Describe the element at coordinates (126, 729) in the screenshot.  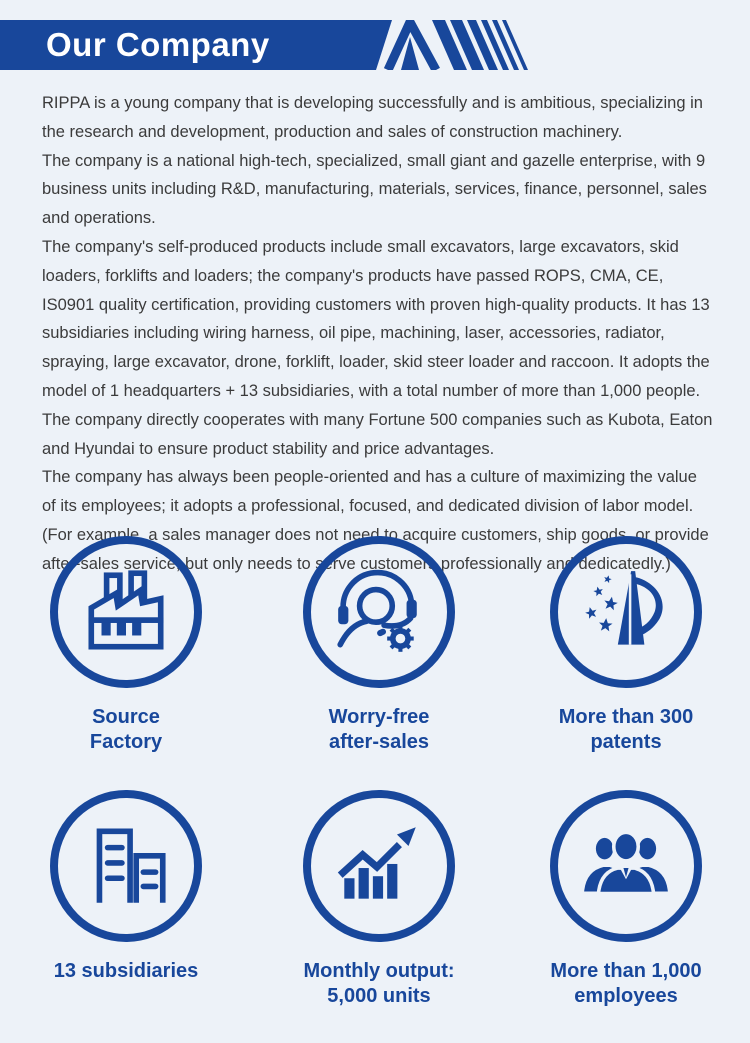
I see `feature-label: Source Factory` at that location.